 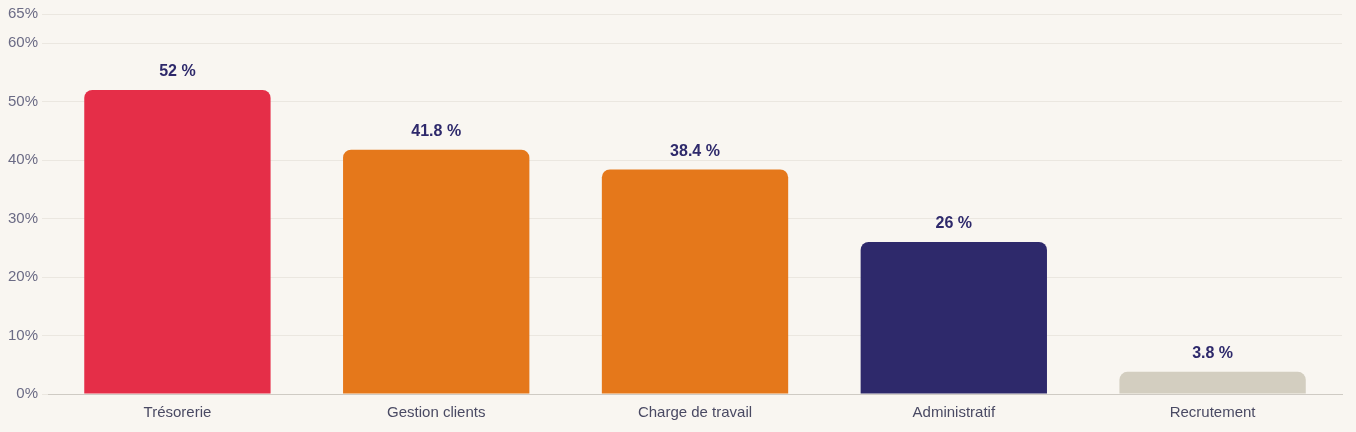 I want to click on y-tick-label: 0%, so click(x=27, y=393).